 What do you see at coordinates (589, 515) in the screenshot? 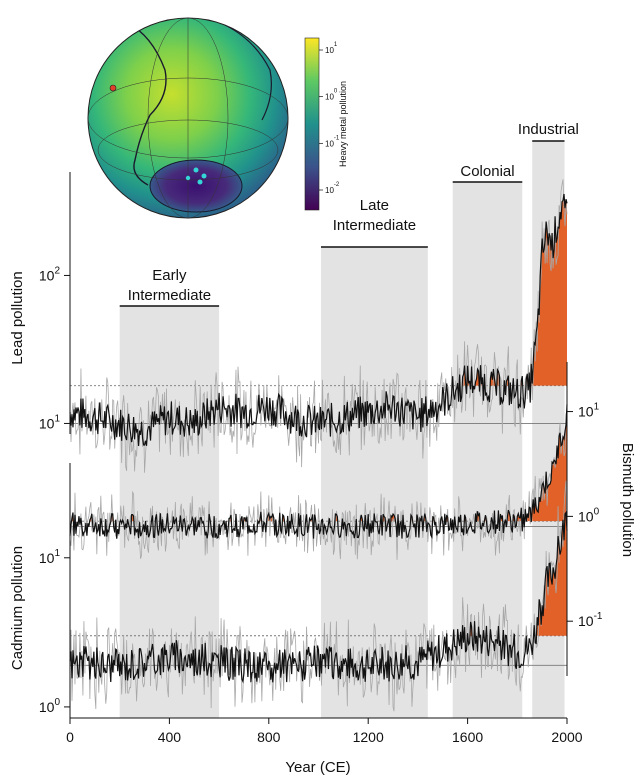
I see `y-tick-label-right: 10⁰` at bounding box center [589, 515].